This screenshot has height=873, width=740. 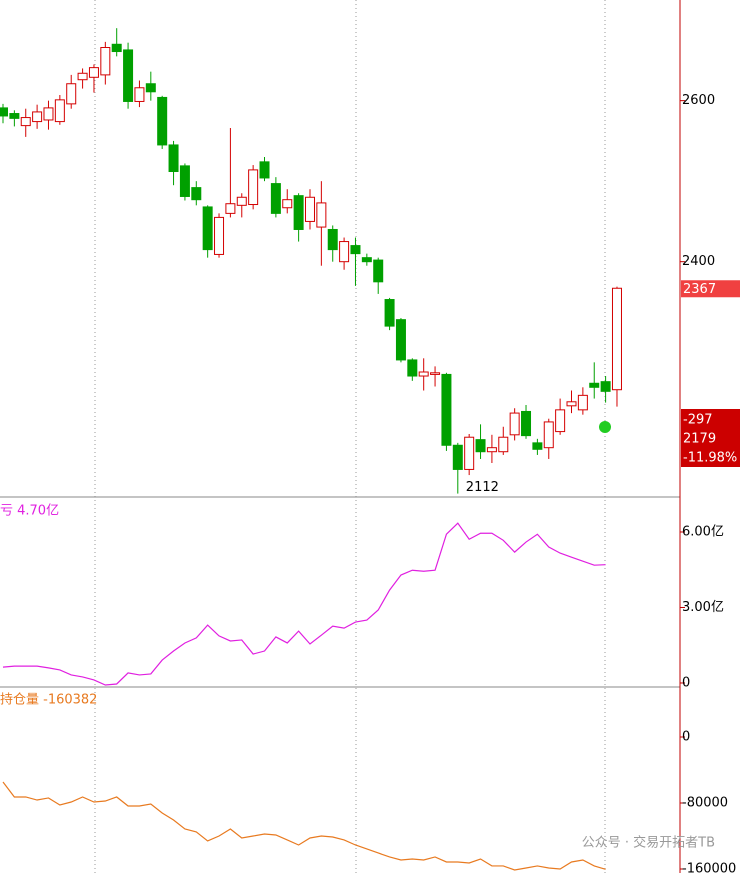 I want to click on y-tick-label: -160000, so click(x=709, y=867).